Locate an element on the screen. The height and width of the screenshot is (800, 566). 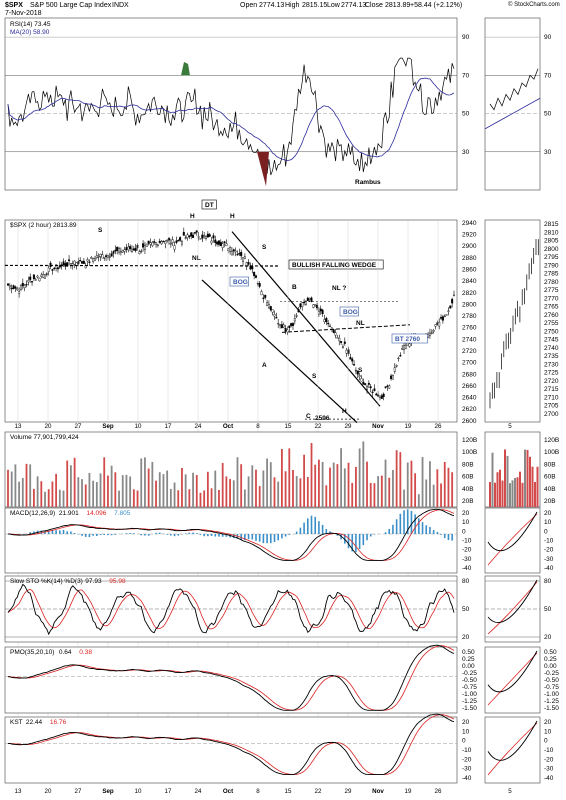
price-tick-label: 2680 is located at coordinates (469, 374).